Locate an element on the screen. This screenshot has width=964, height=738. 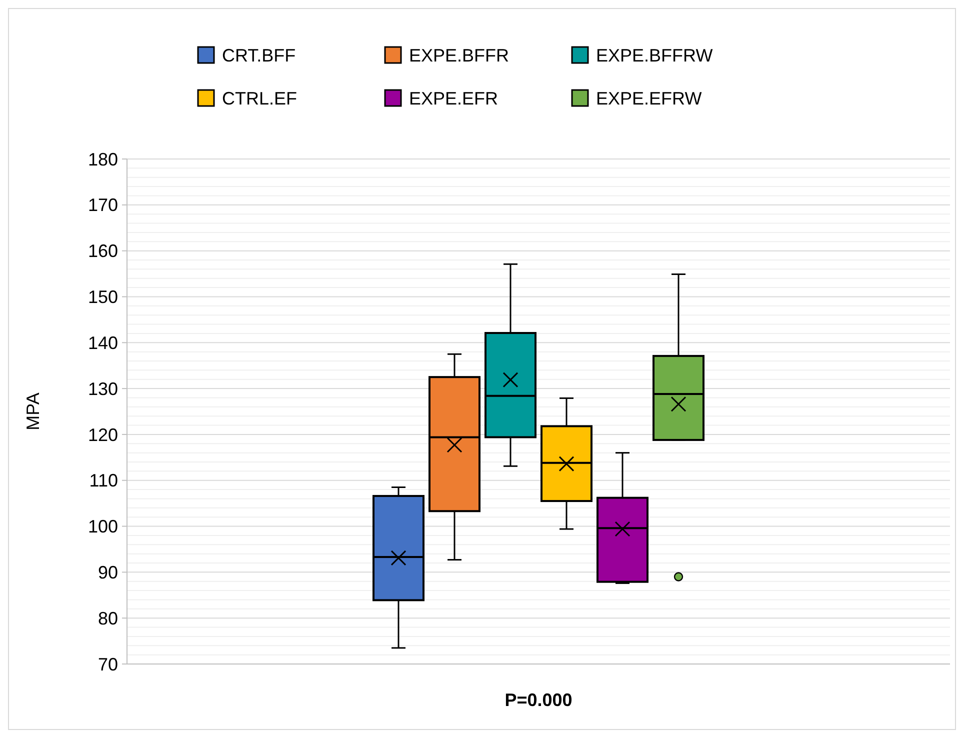
legend-label: CRT.BFF is located at coordinates (259, 55).